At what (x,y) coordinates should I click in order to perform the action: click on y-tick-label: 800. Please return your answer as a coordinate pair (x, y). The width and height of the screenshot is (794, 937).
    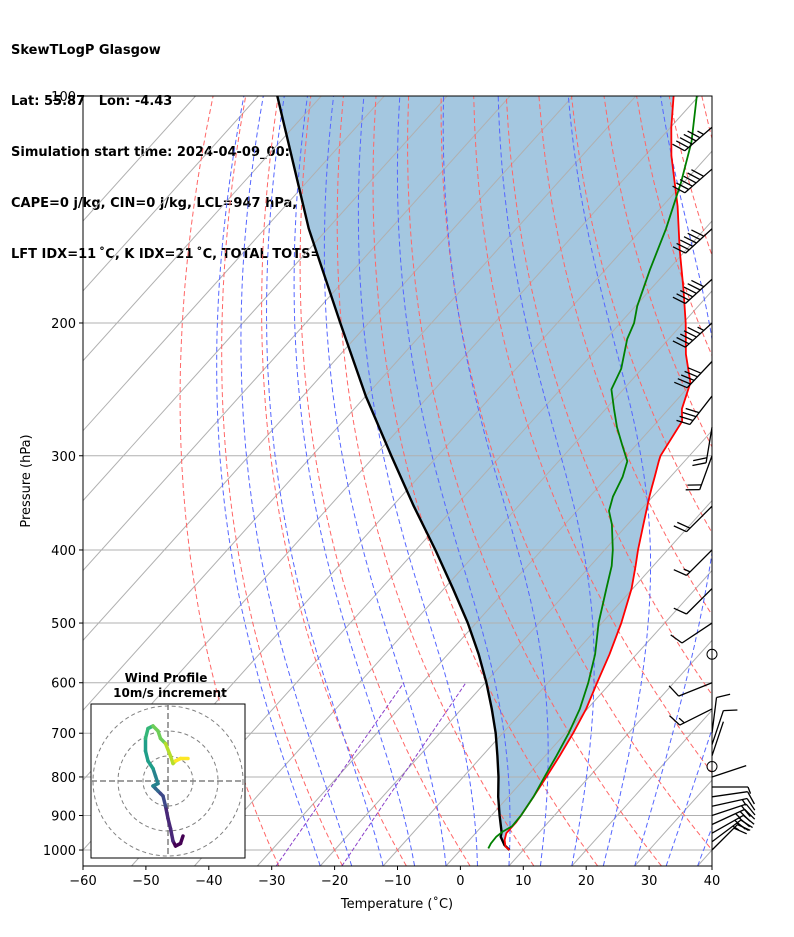
    Looking at the image, I should click on (63, 778).